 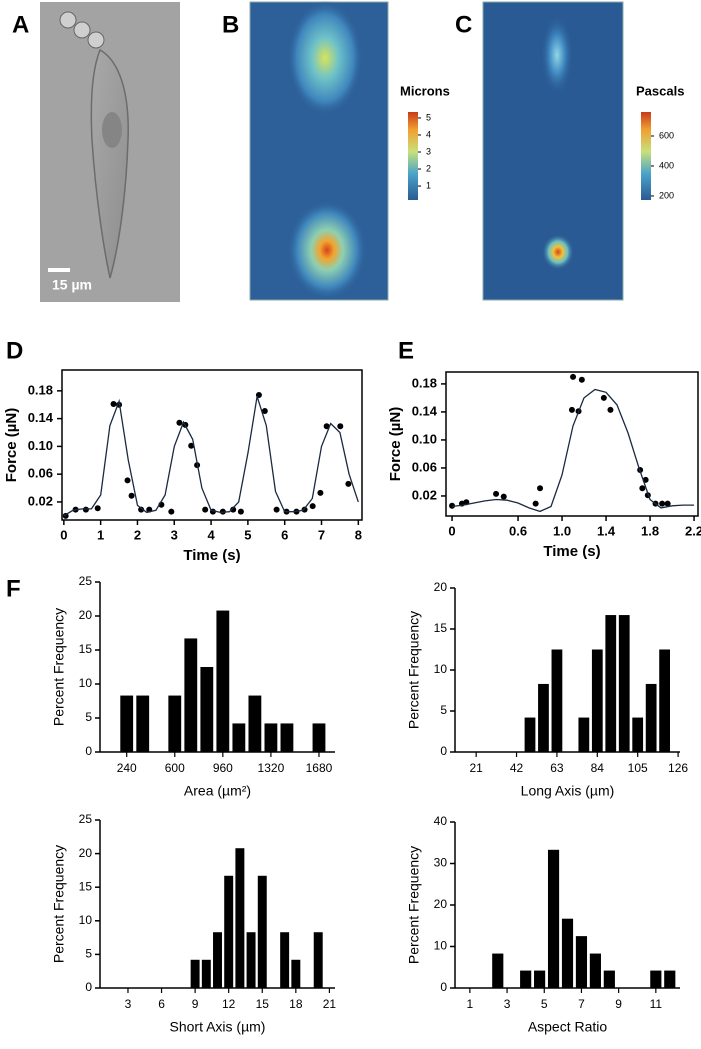 What do you see at coordinates (230, 24) in the screenshot?
I see `panel-label: B` at bounding box center [230, 24].